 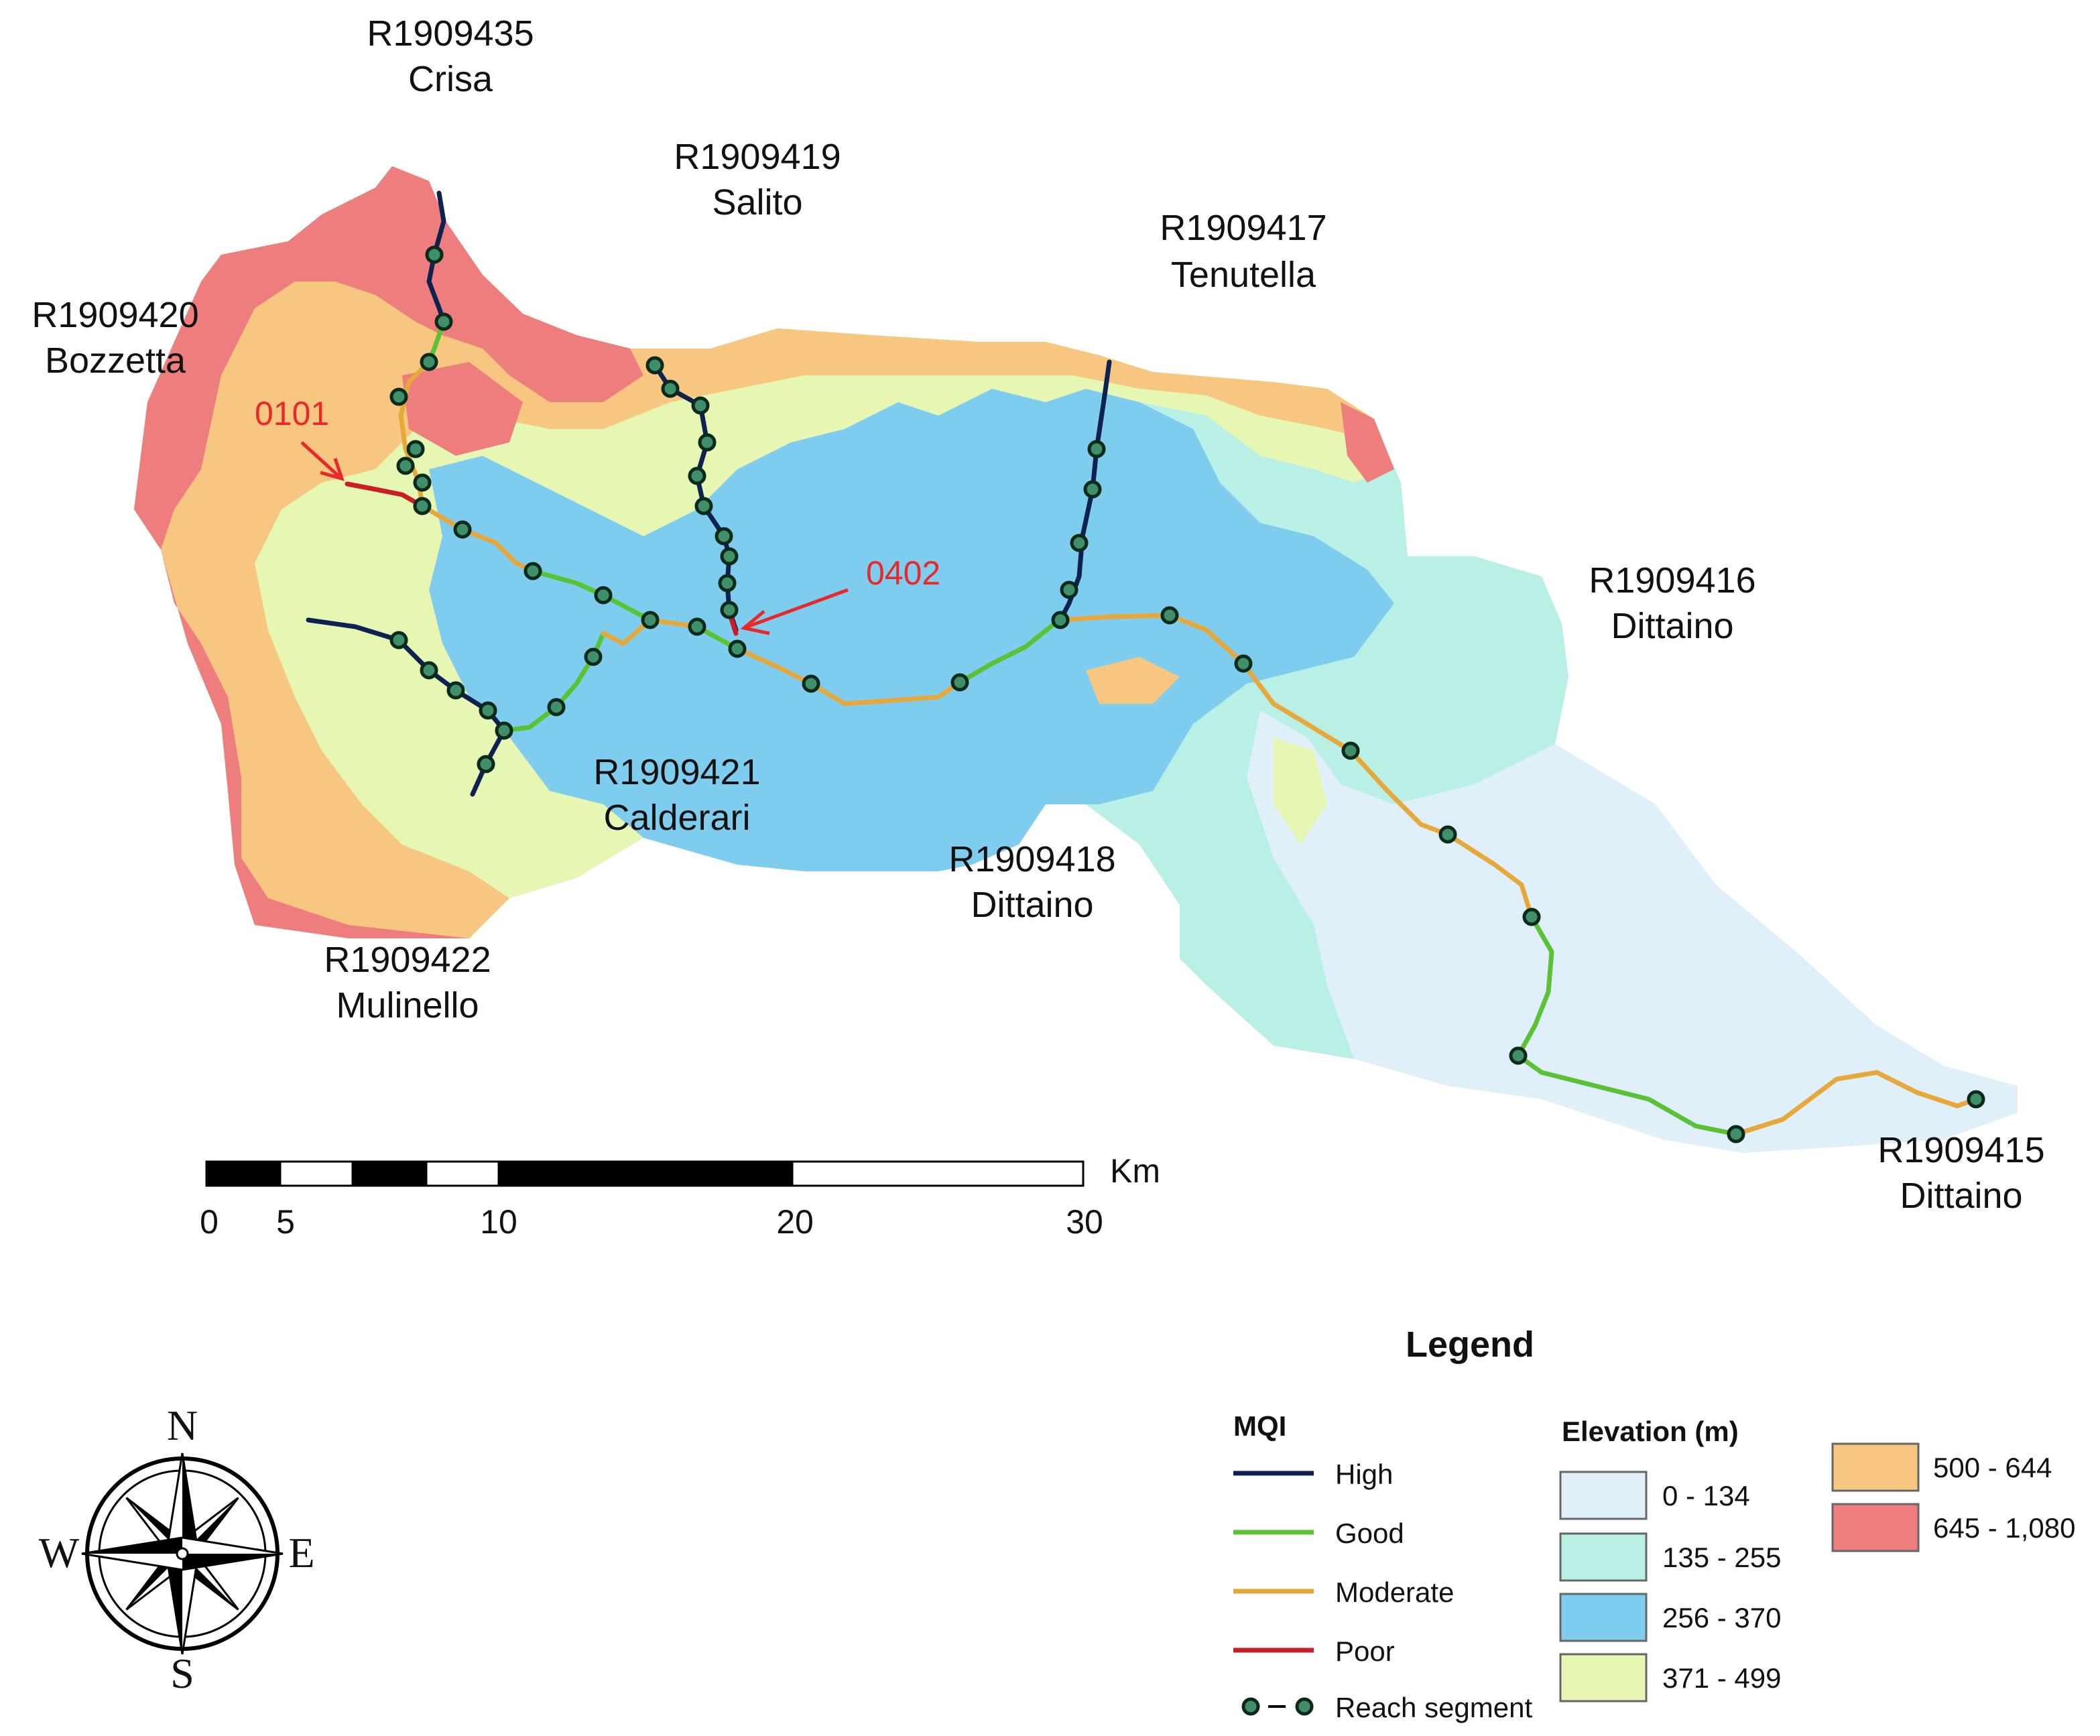 What do you see at coordinates (755, 622) in the screenshot?
I see `arrow-0402-head` at bounding box center [755, 622].